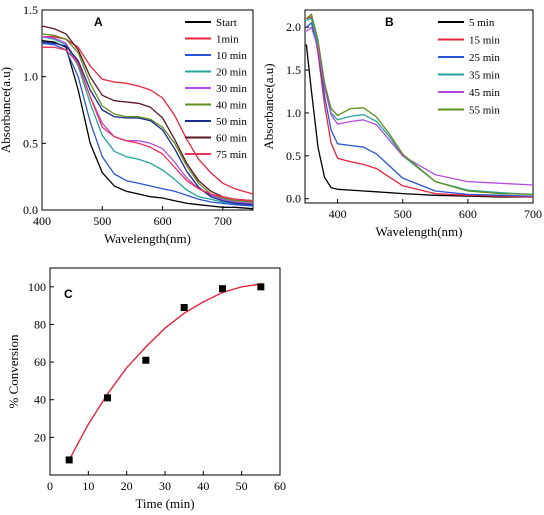 The image size is (544, 515). I want to click on panel-label: B, so click(389, 22).